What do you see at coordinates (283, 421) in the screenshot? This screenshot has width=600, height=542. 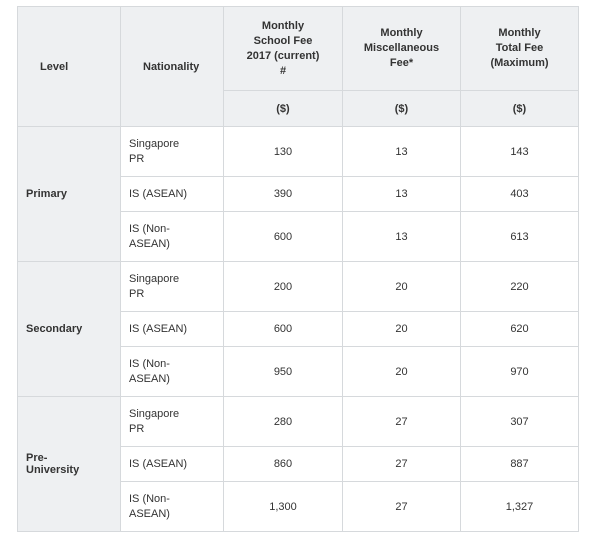 I see `school-fee-cell: 280` at bounding box center [283, 421].